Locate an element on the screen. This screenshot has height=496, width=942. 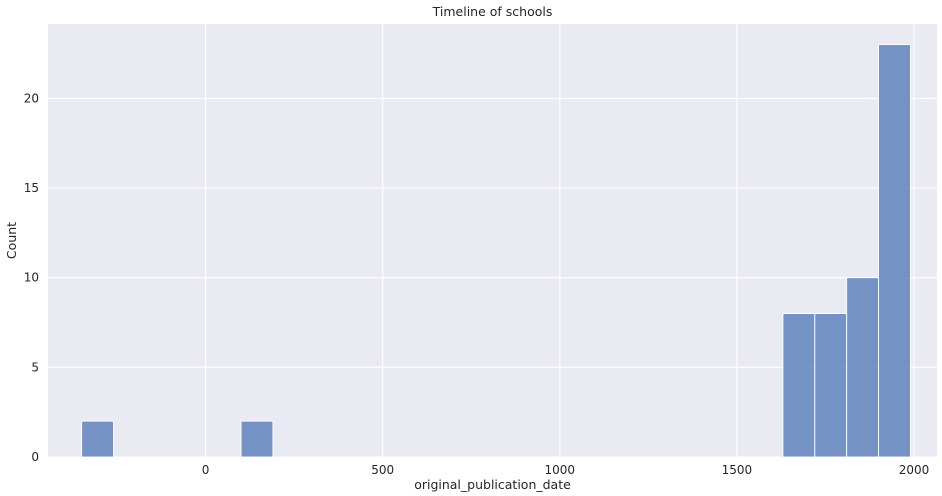
x-tick-labels: 0 500 1000 1500 2000 is located at coordinates (565, 470).